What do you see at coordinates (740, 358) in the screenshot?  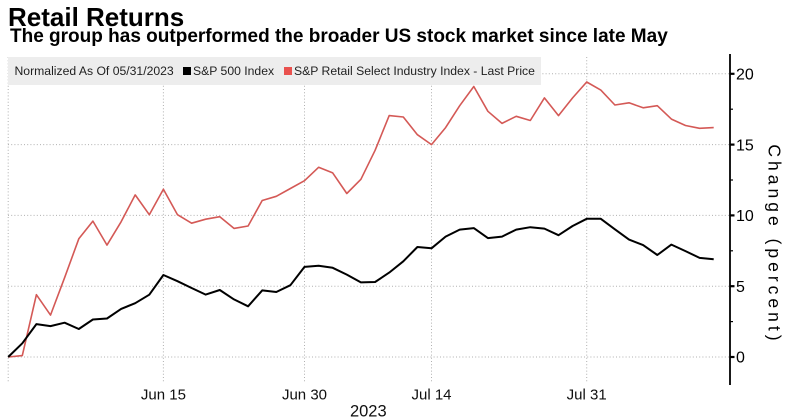 I see `svg-text: 0` at bounding box center [740, 358].